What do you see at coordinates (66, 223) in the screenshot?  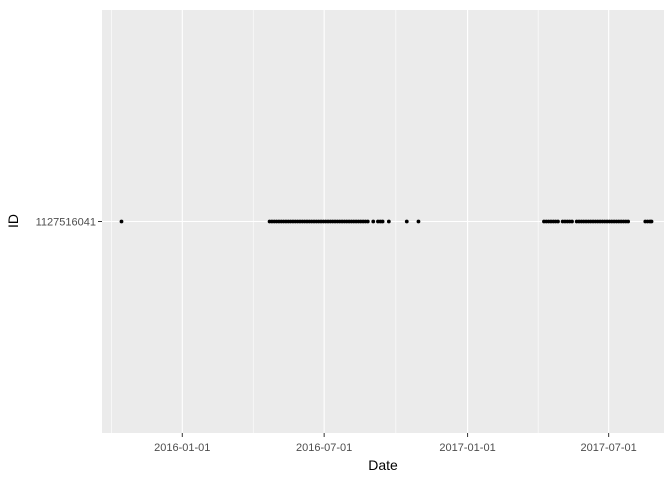 I see `y-tick-label: 1127516041` at bounding box center [66, 223].